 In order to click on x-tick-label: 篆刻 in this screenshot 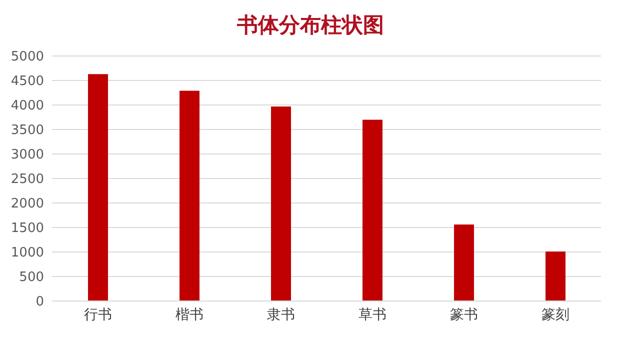, I will do `click(555, 314)`.